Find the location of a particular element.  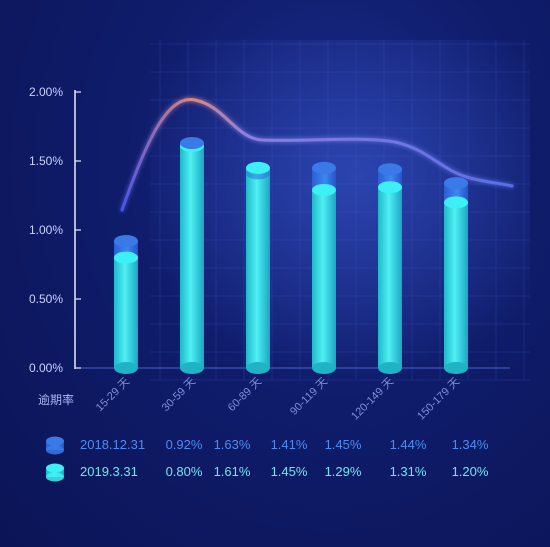

decorative-curve is located at coordinates (317, 155).